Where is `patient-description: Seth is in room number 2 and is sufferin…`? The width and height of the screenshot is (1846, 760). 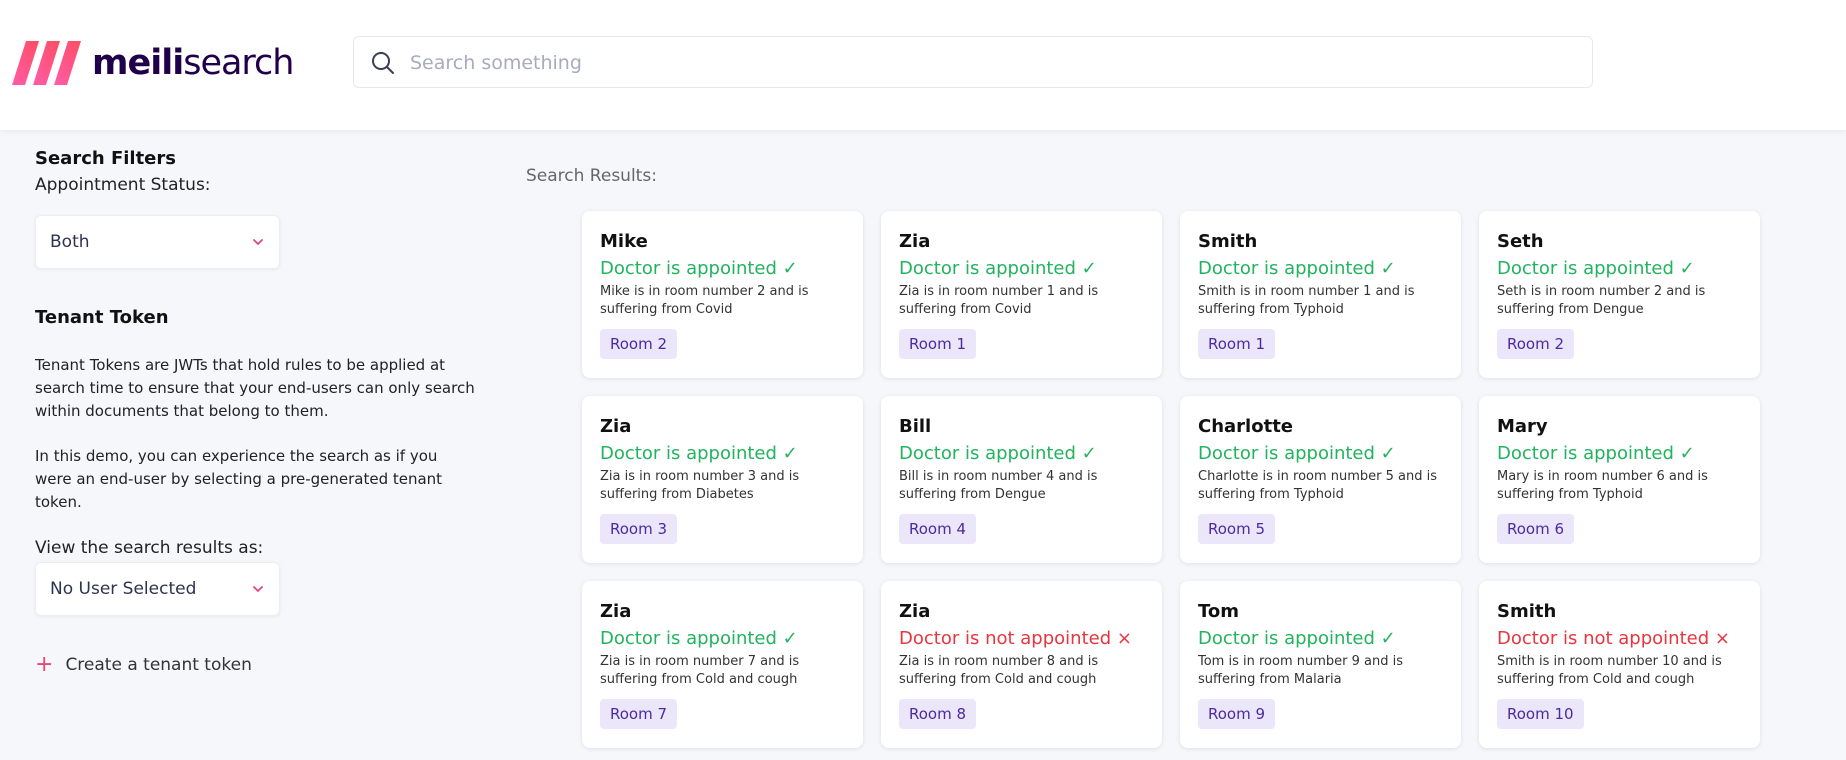 patient-description: Seth is in room number 2 and is sufferin… is located at coordinates (1601, 300).